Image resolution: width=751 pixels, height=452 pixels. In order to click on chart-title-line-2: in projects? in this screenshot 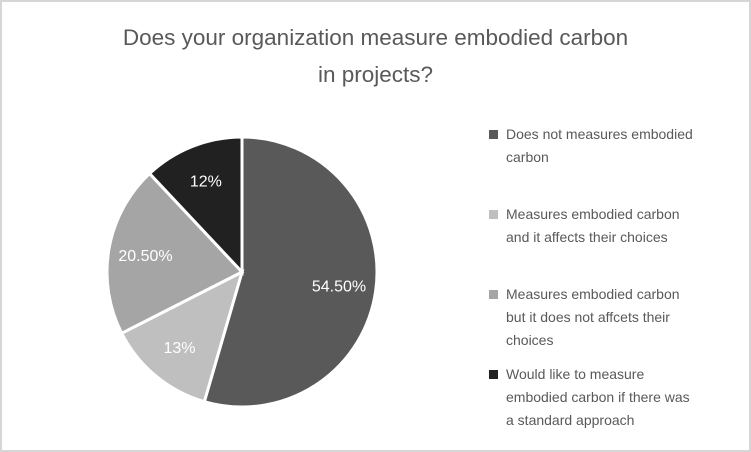, I will do `click(375, 74)`.